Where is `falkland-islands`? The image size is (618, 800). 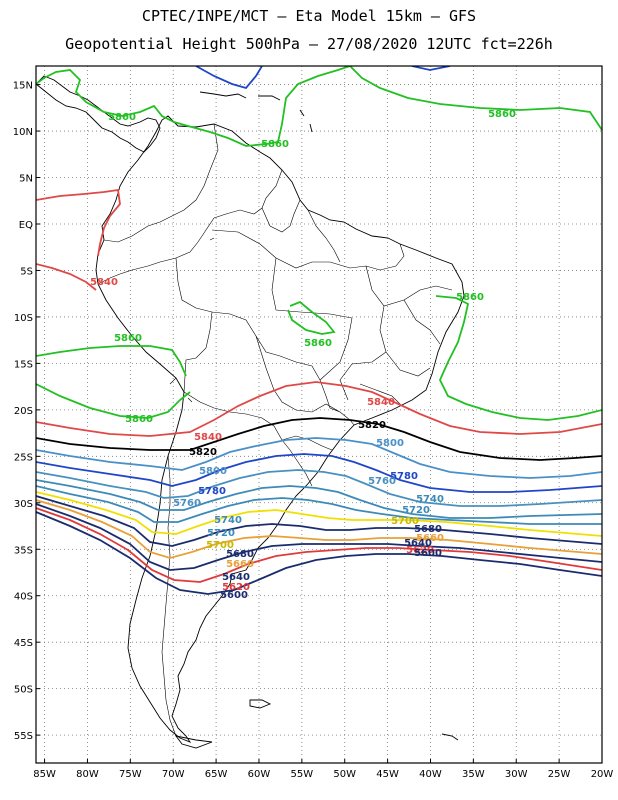
falkland-islands is located at coordinates (260, 704).